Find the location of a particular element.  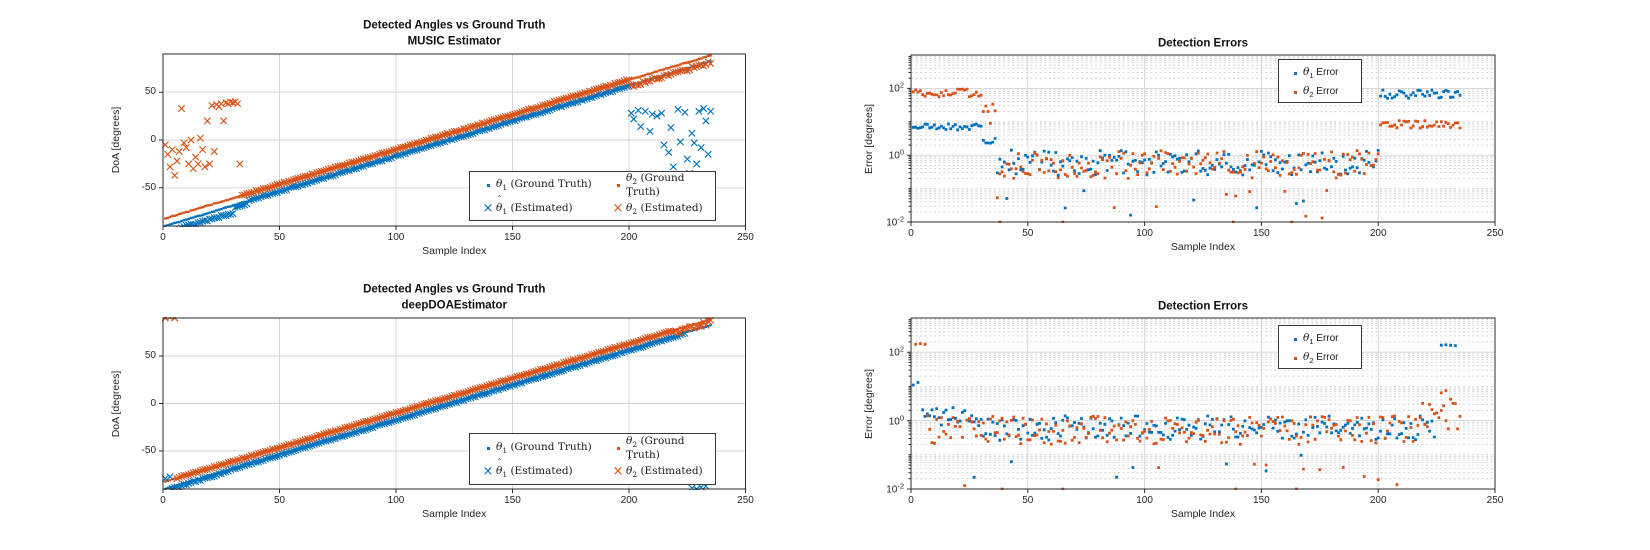

deep-err-major-grid is located at coordinates (1203, 404).